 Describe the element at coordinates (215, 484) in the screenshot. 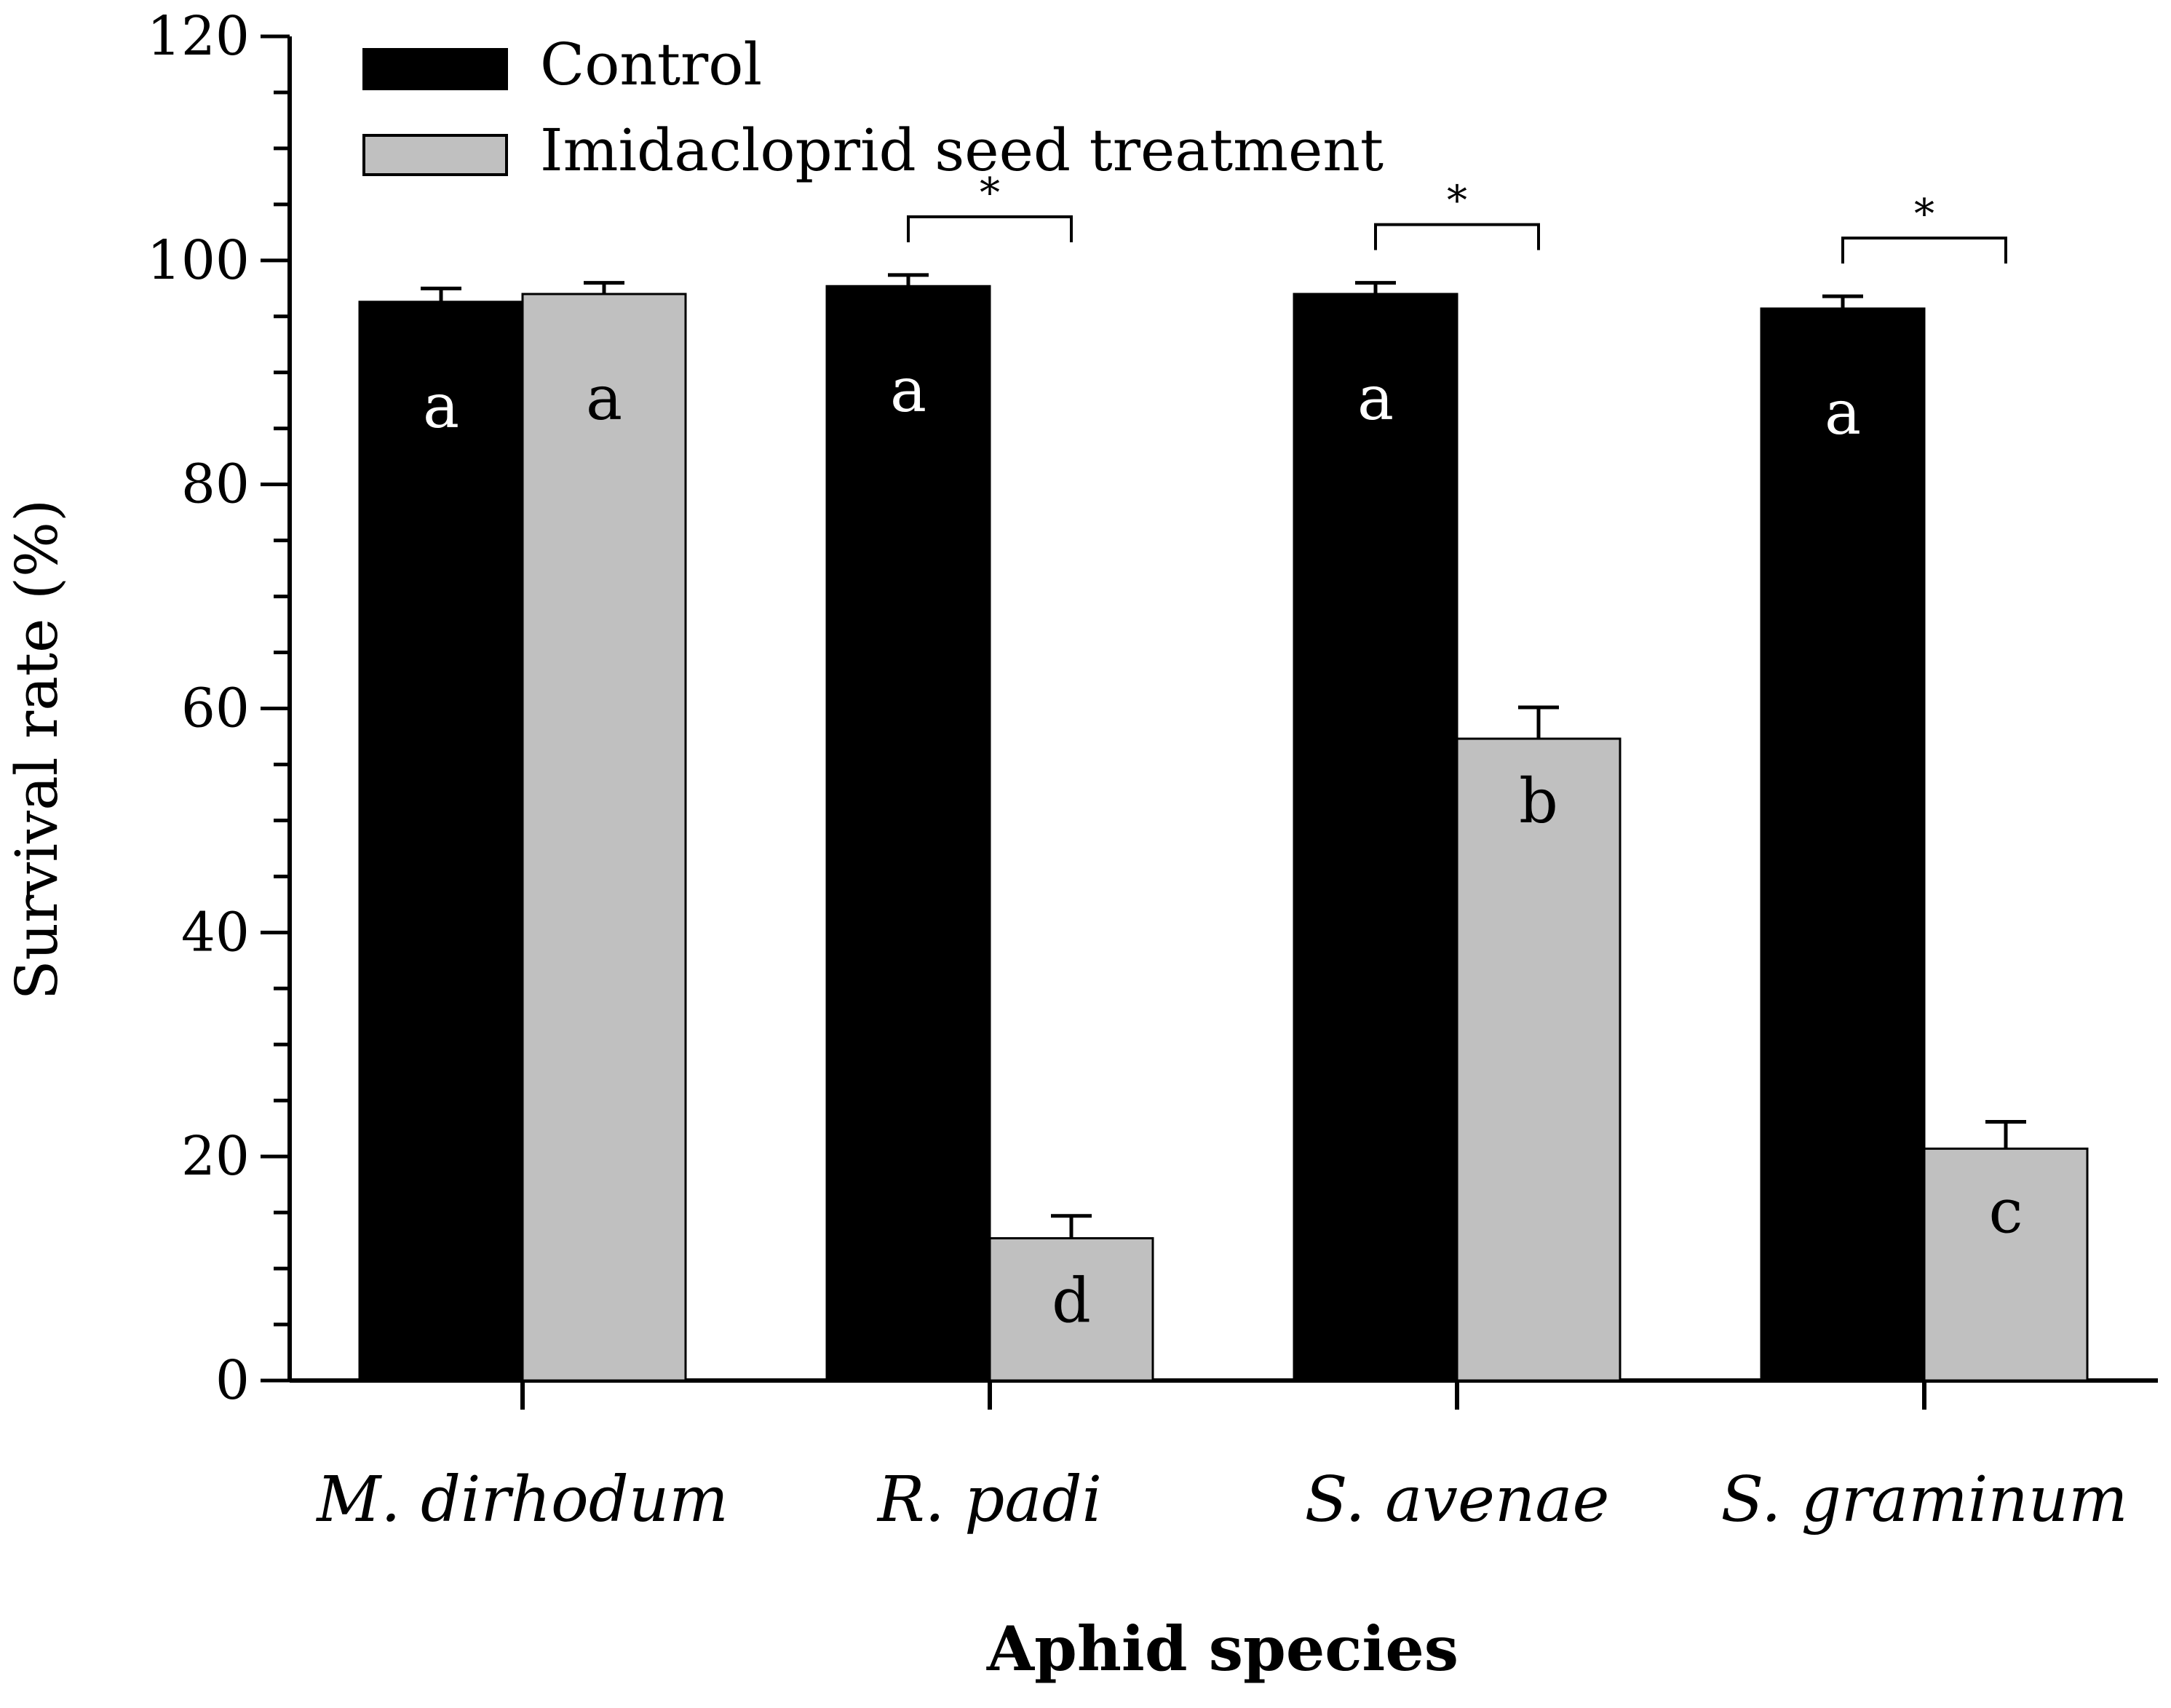

I see `y-tick-label: 80` at that location.